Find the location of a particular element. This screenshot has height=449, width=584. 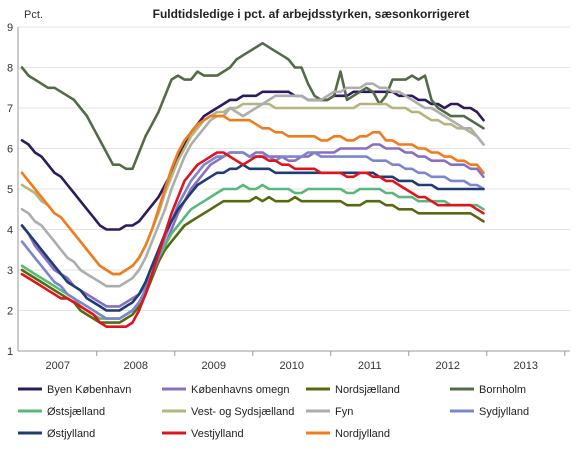

legend-label: Nordjylland is located at coordinates (362, 434).